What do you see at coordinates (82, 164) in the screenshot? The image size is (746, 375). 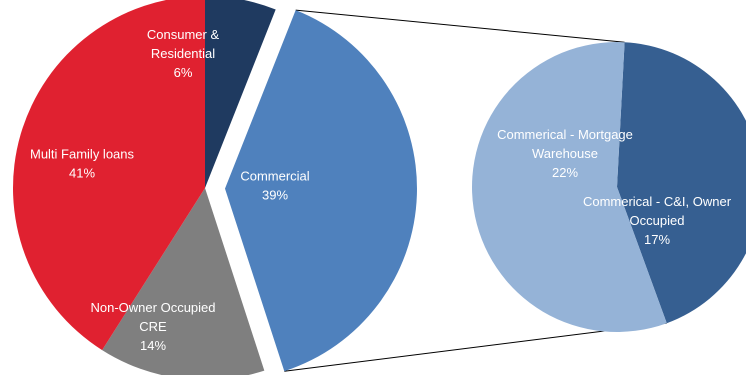 I see `slice-label-multi-family-loans: Multi Family loans 41%` at bounding box center [82, 164].